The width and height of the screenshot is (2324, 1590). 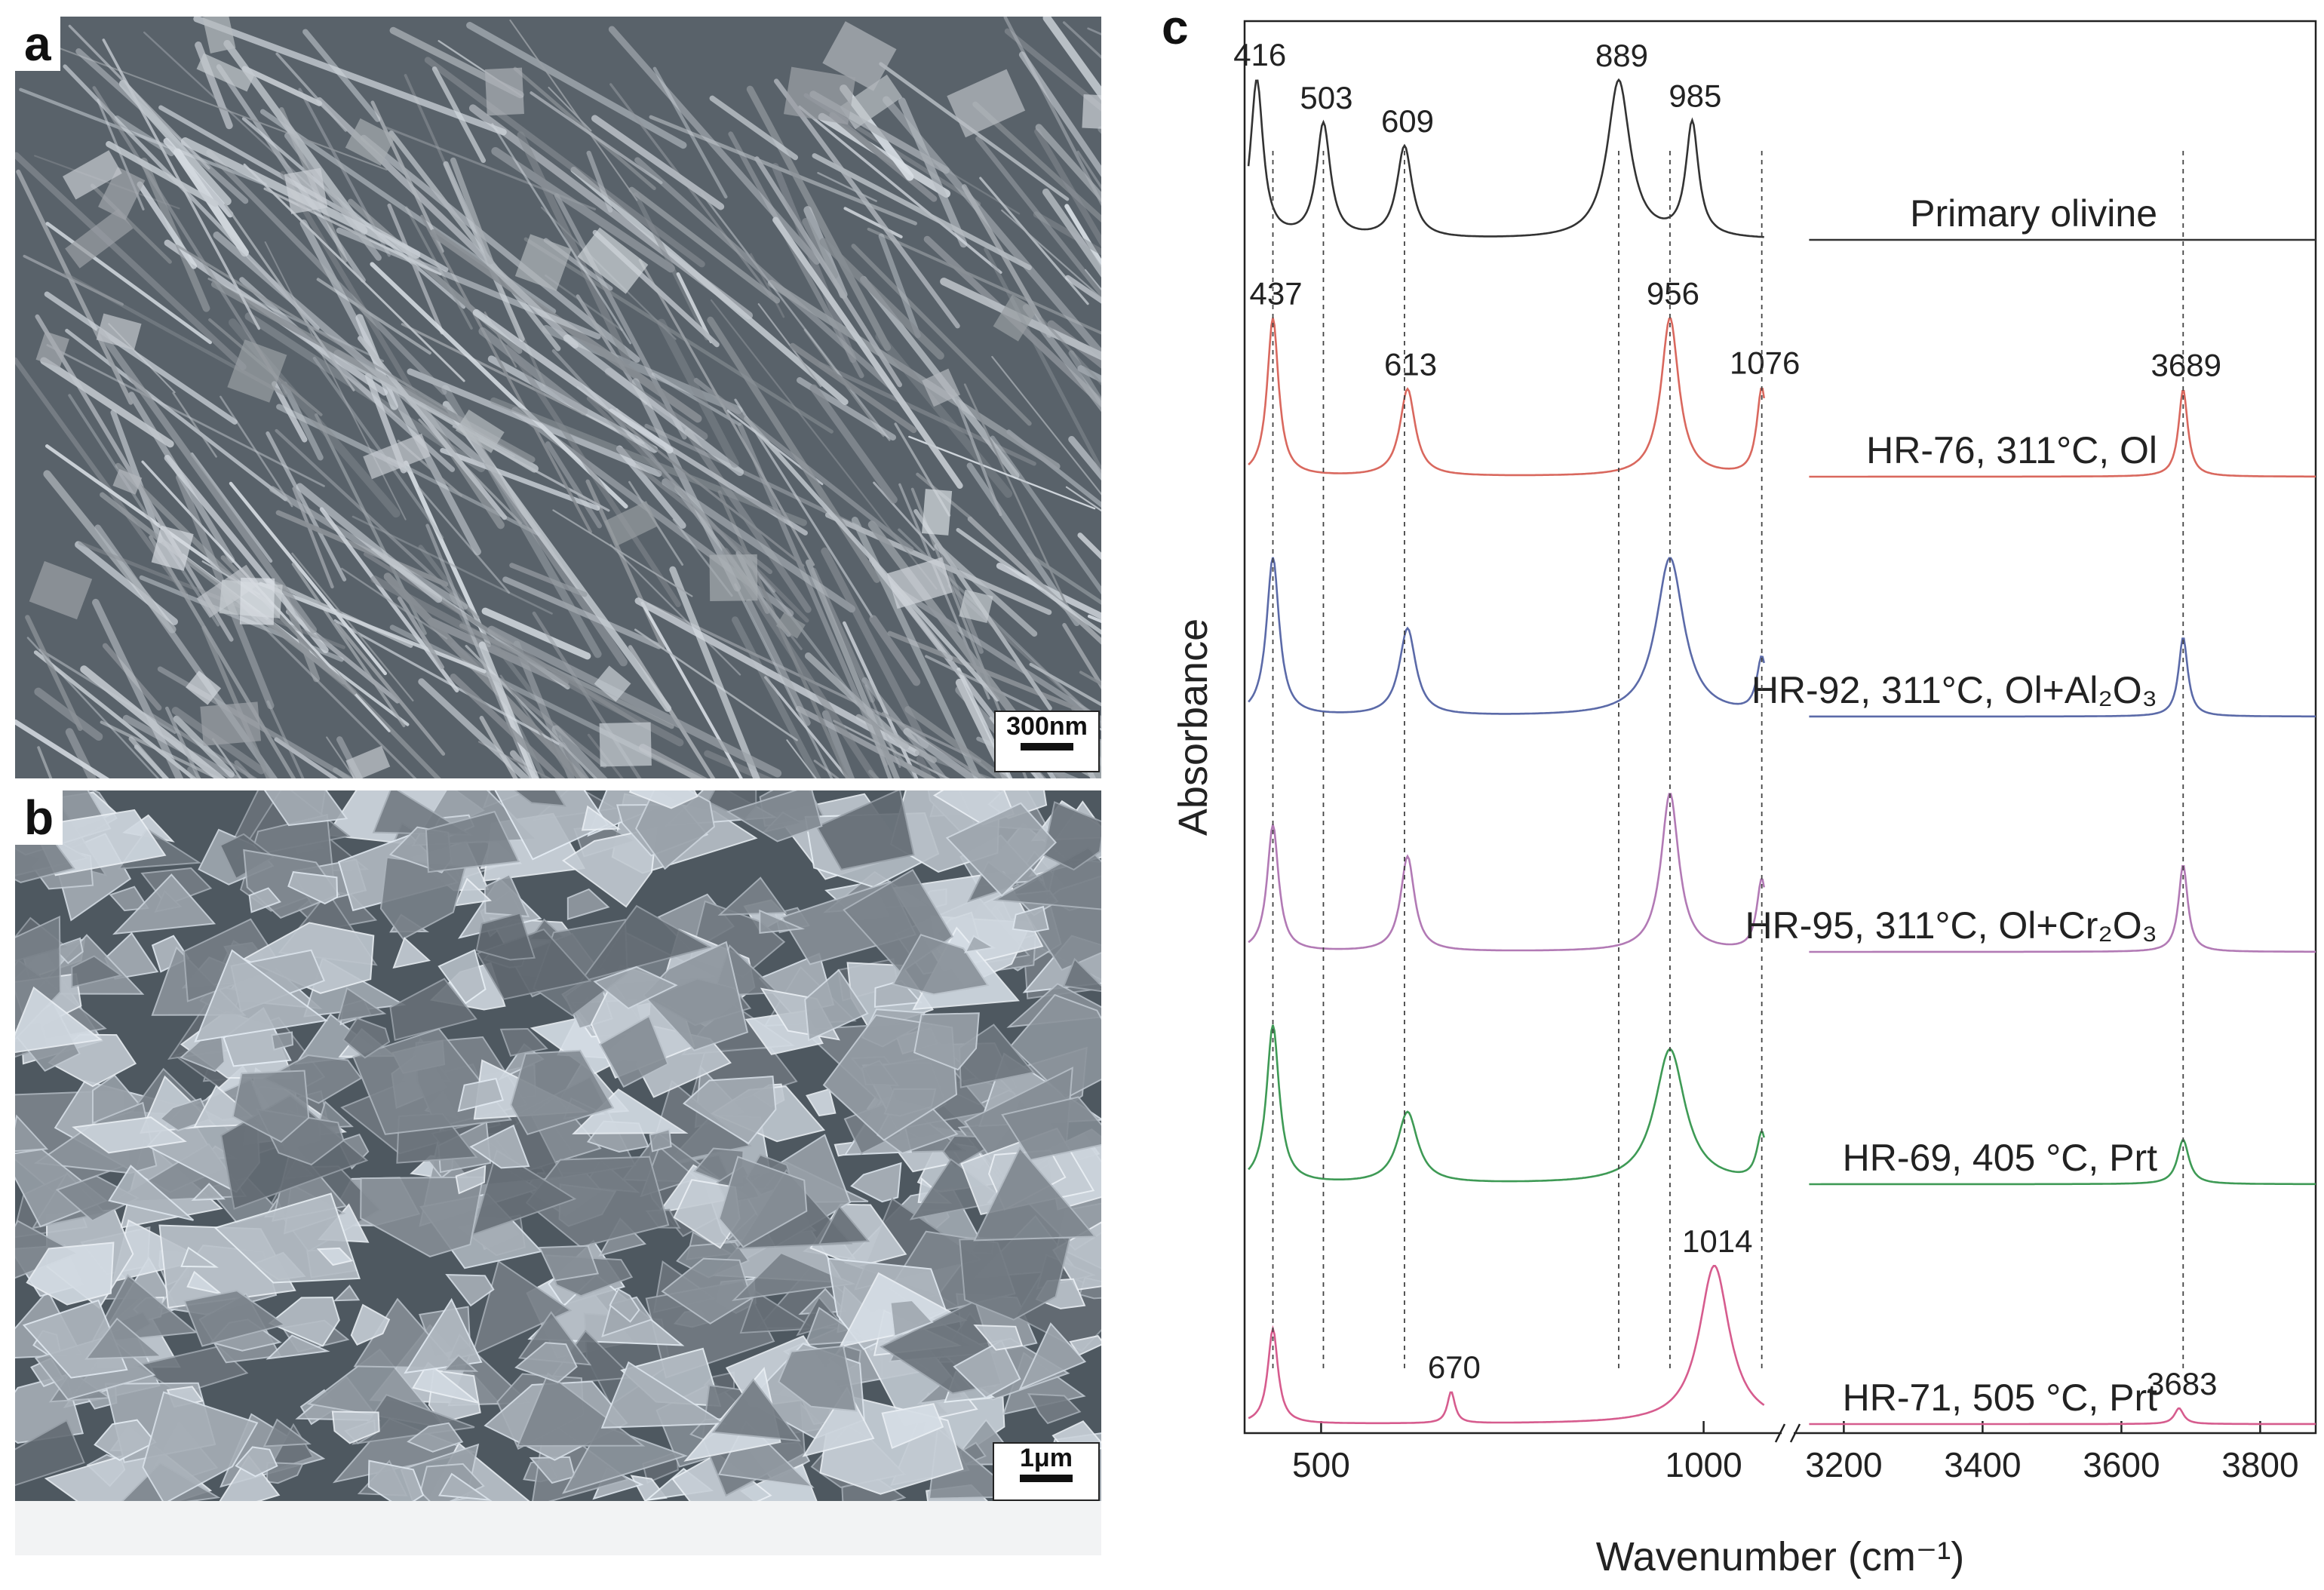 What do you see at coordinates (37, 44) in the screenshot?
I see `panel-letter-a: a` at bounding box center [37, 44].